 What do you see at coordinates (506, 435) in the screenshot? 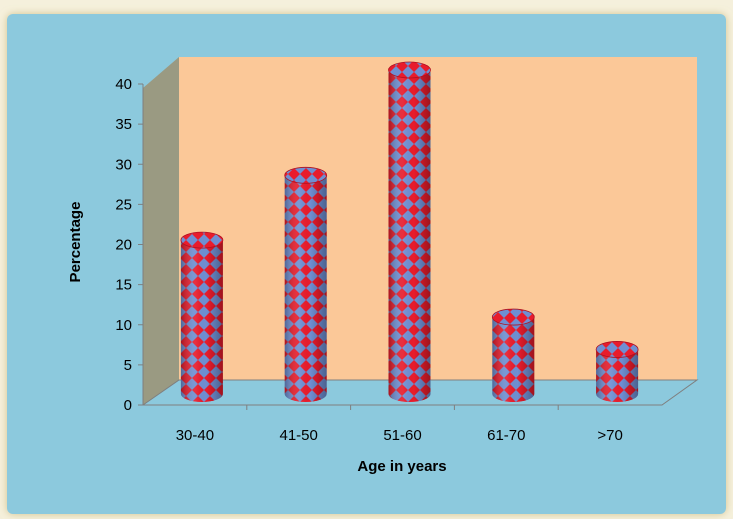
I see `x-tick-label: 61-70` at bounding box center [506, 435].